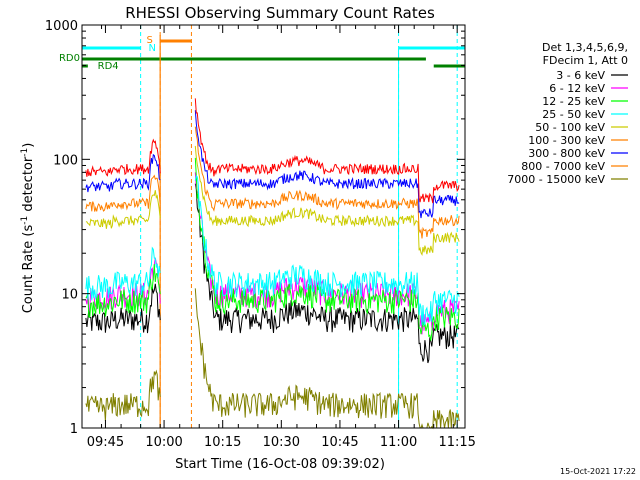  I want to click on chart-title: RHESSI Observing Summary Count Rates, so click(280, 13).